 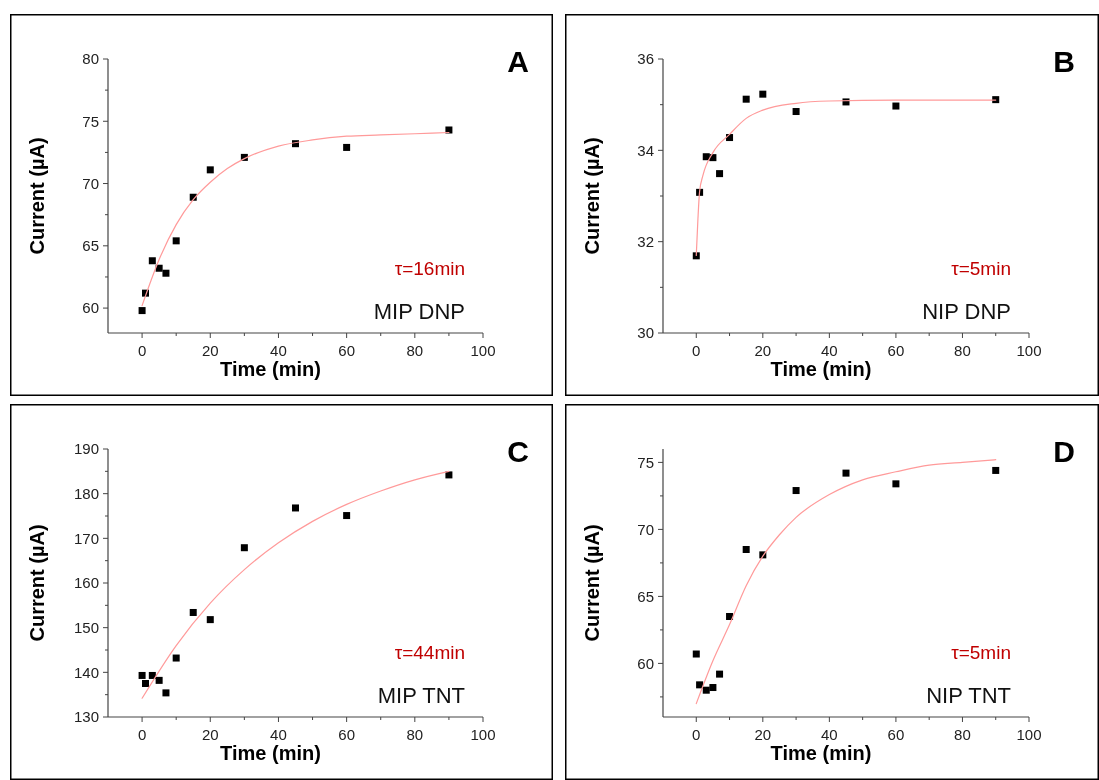 What do you see at coordinates (968, 695) in the screenshot?
I see `annotation: NIP TNT` at bounding box center [968, 695].